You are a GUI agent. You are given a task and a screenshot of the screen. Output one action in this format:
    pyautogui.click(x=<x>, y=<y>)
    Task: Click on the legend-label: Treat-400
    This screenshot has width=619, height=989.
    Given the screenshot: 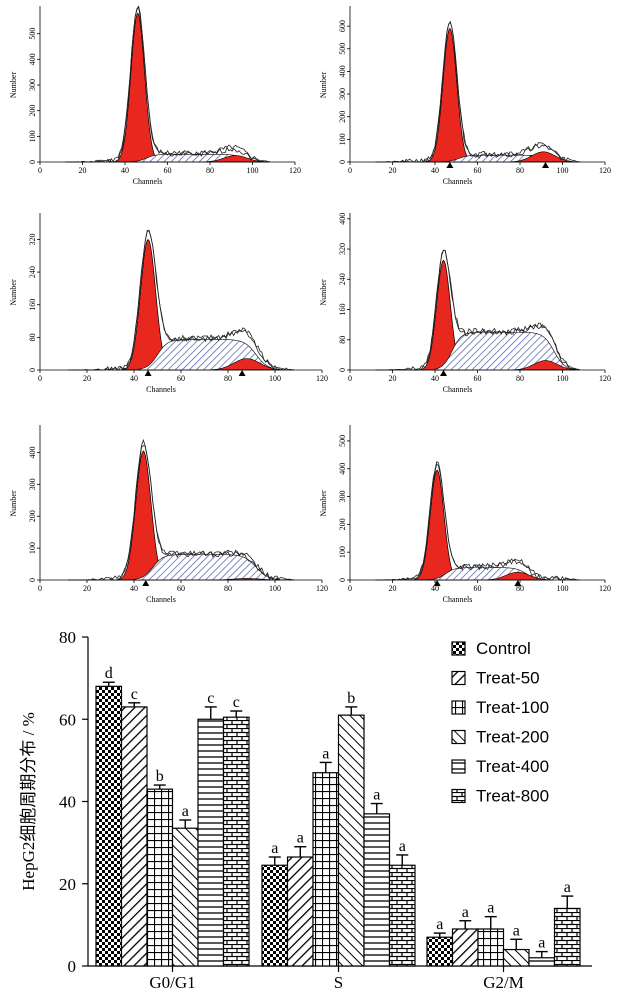 What is the action you would take?
    pyautogui.click(x=512, y=766)
    